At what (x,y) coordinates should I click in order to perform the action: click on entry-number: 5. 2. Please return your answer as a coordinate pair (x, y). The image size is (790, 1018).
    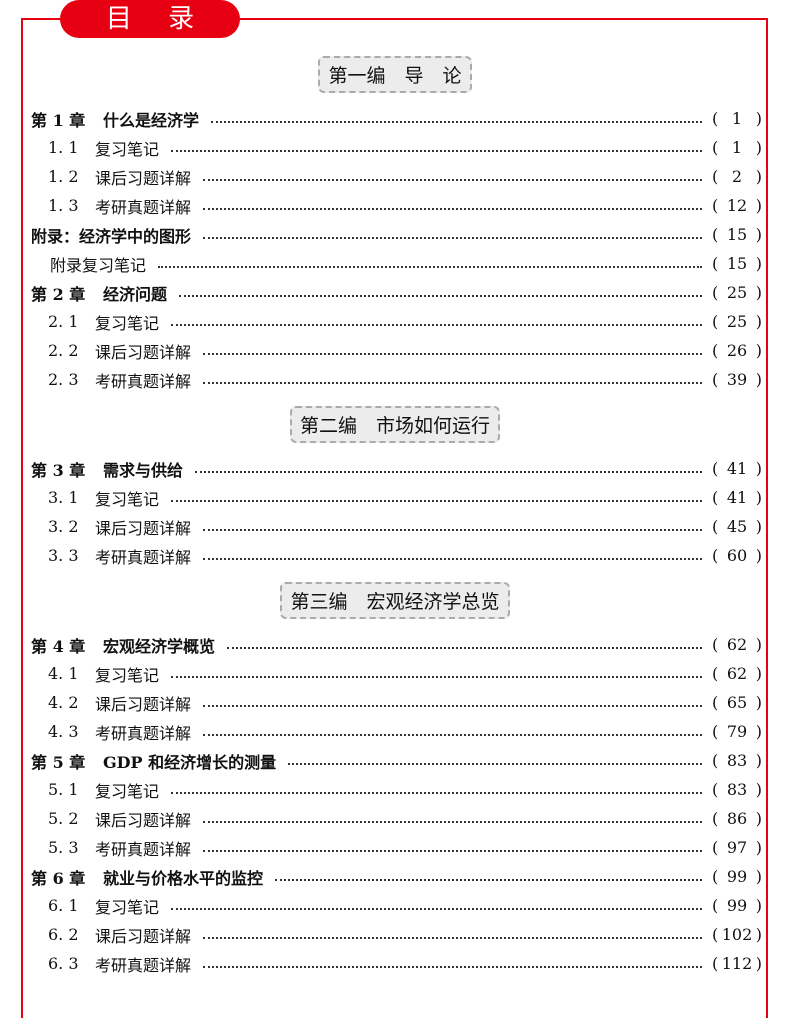
    Looking at the image, I should click on (63, 818).